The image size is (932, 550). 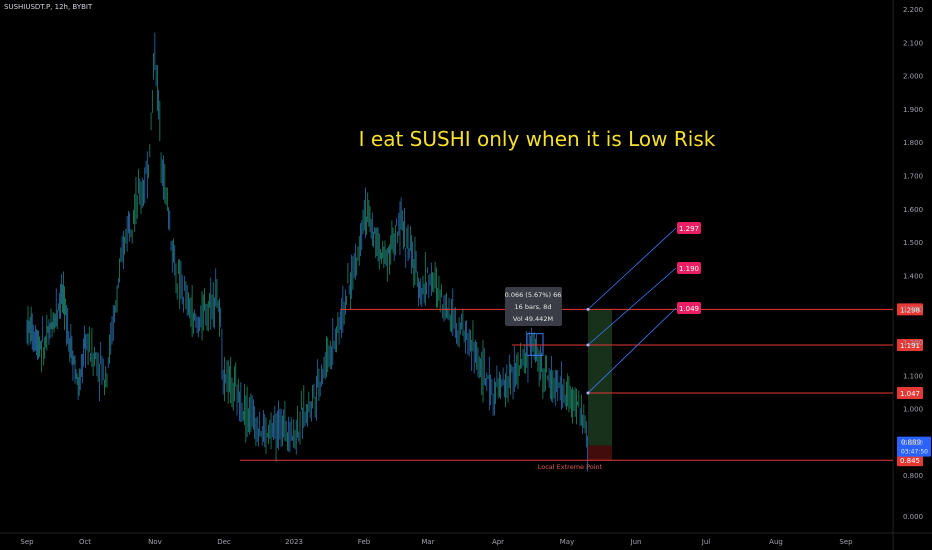 I want to click on target-badge-label: 1.049, so click(x=689, y=309).